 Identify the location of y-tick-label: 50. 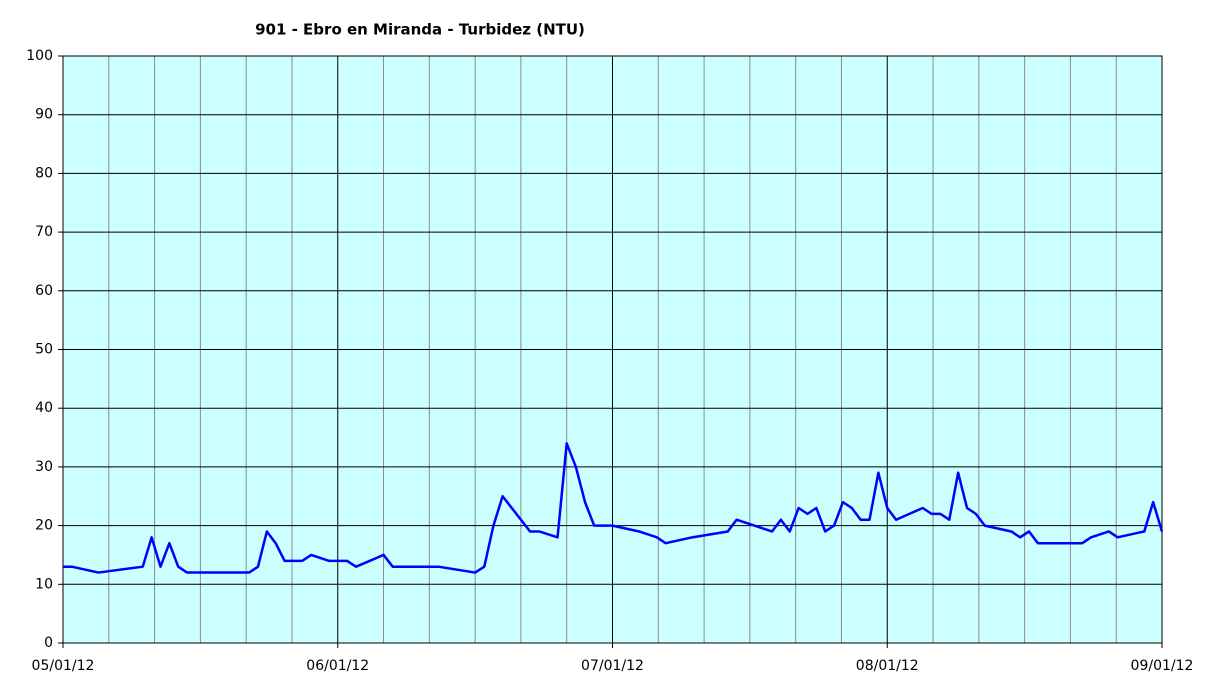
(44, 350).